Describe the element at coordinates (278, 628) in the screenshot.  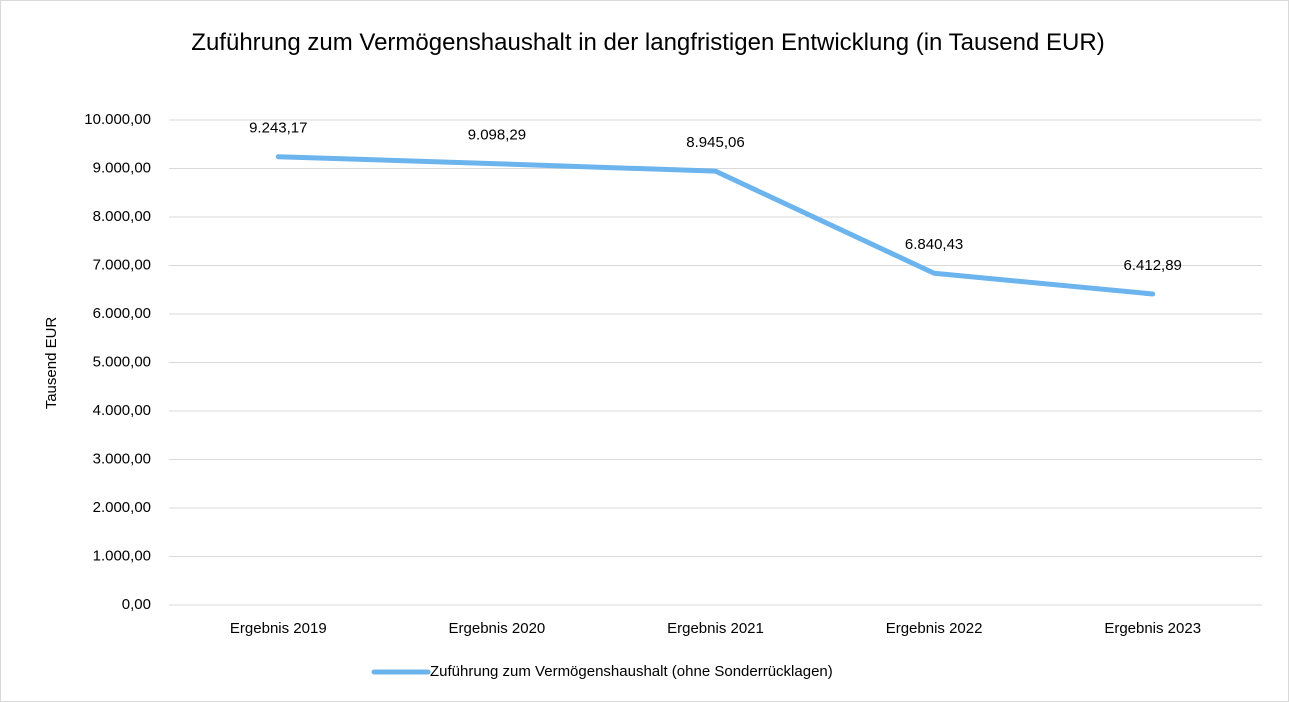
I see `x-tick-label: Ergebnis 2019` at that location.